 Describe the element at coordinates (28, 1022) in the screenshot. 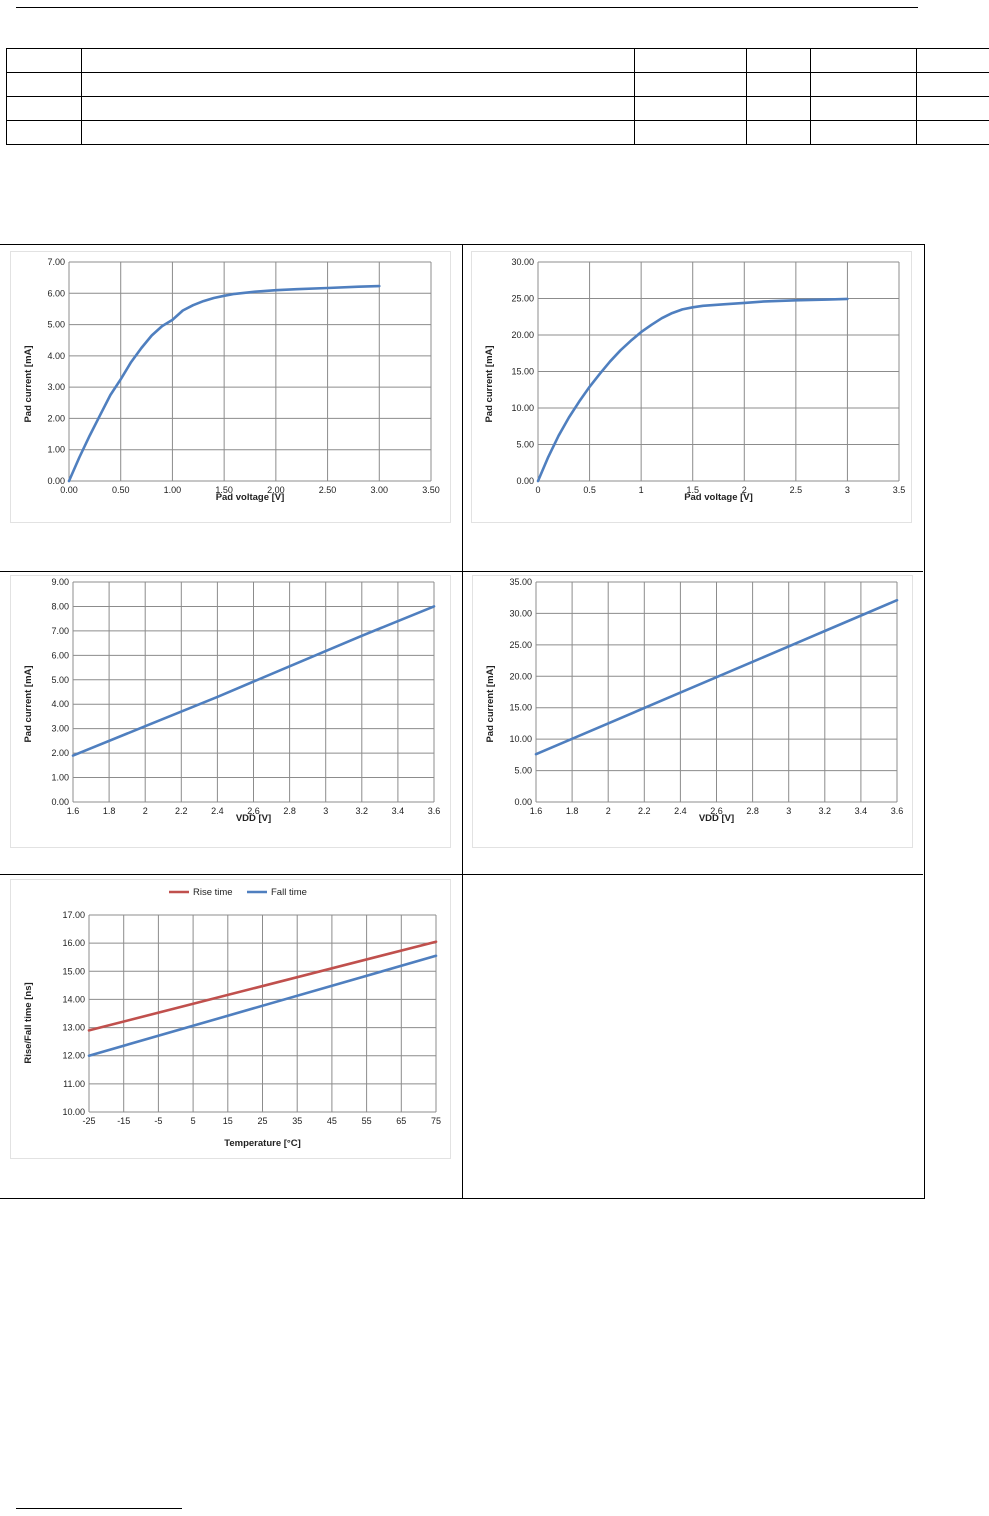

I see `y-axis-title: Rise/Fall time [ns]` at that location.